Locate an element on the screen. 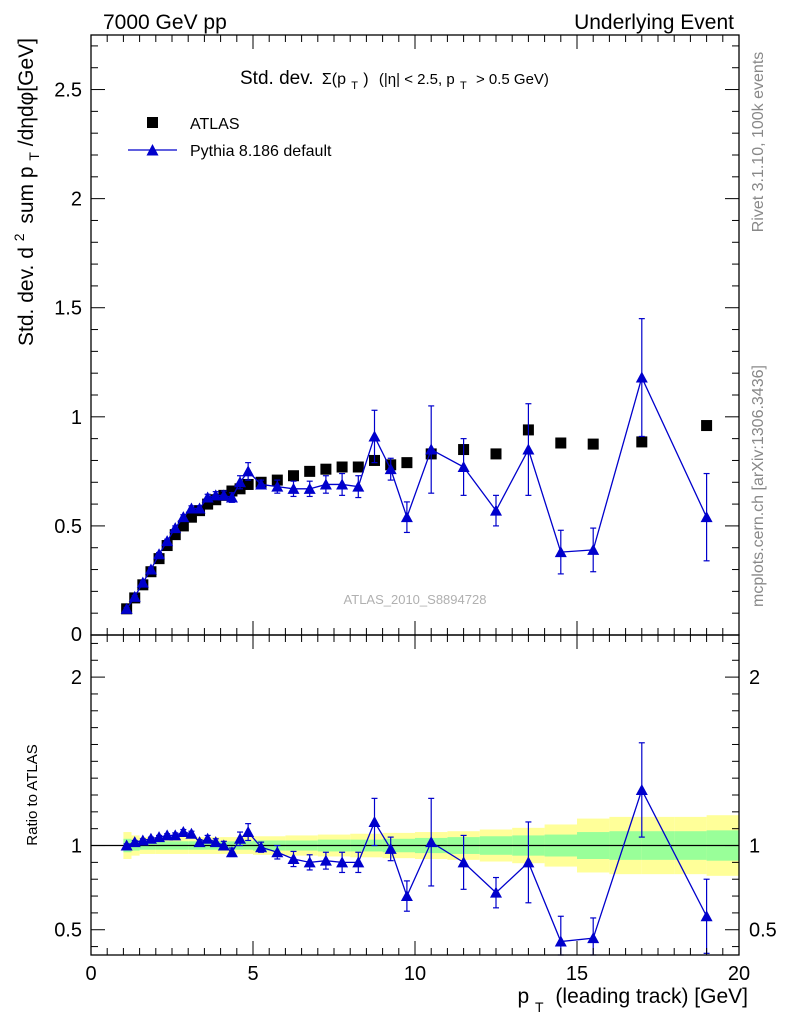 The image size is (786, 1024). ratio-ytick-label: 1 is located at coordinates (76, 847).